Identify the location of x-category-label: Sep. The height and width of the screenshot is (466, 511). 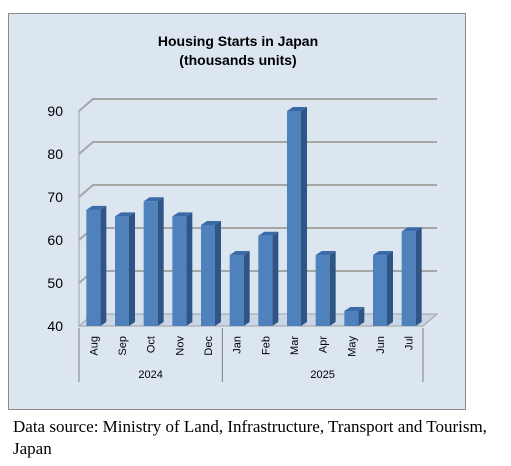
(123, 346).